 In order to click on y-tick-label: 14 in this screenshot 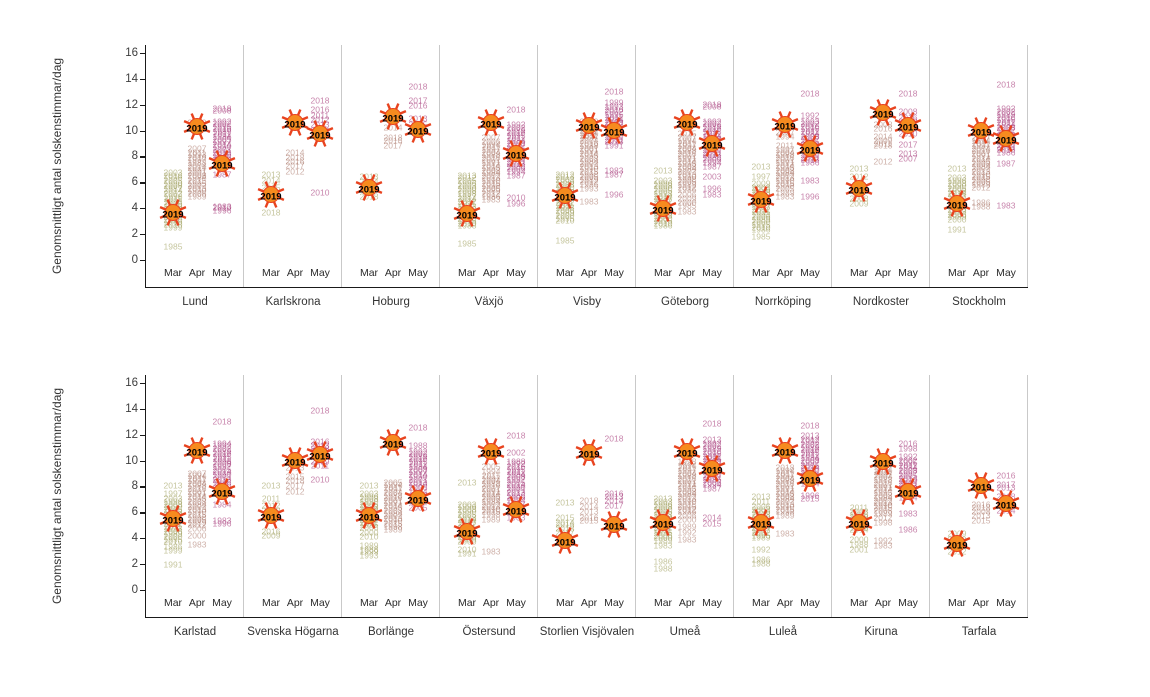, I will do `click(131, 78)`.